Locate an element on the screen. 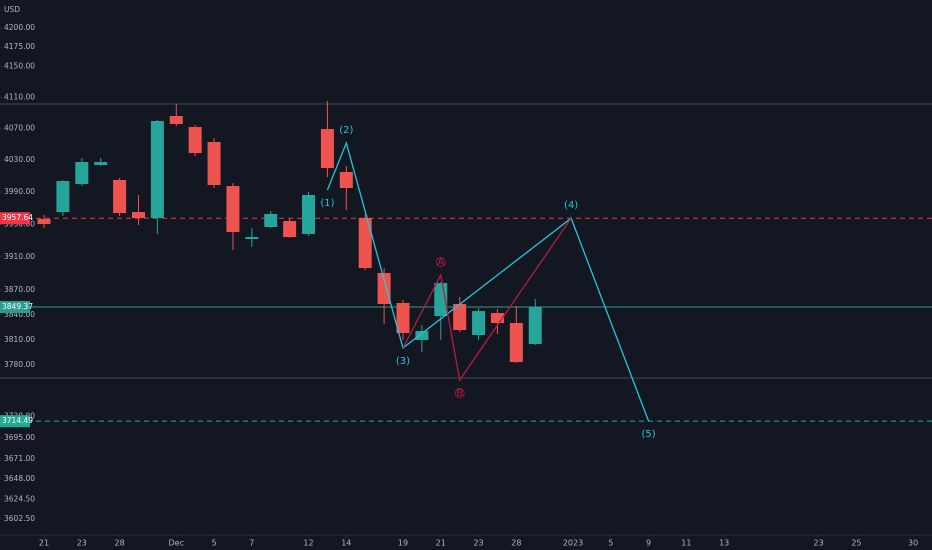 Image resolution: width=932 pixels, height=550 pixels. wave-label: B is located at coordinates (459, 393).